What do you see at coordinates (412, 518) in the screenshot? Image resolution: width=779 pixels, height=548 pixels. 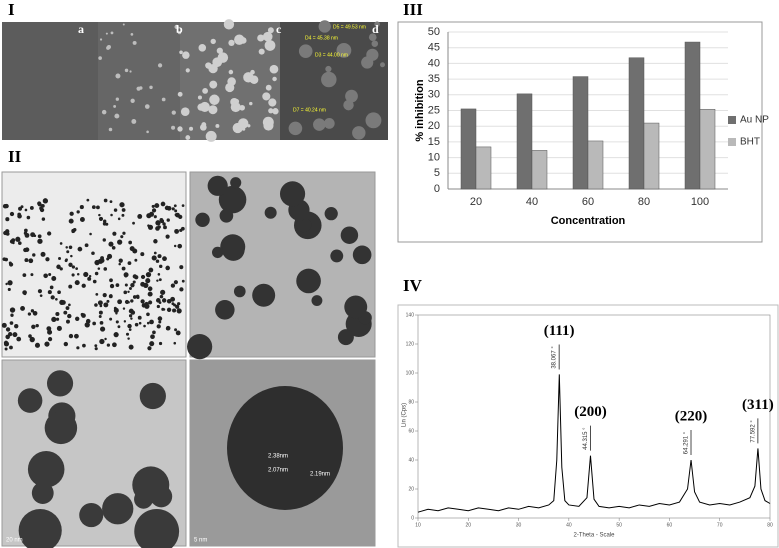 I see `y-tick-label: 0` at bounding box center [412, 518].